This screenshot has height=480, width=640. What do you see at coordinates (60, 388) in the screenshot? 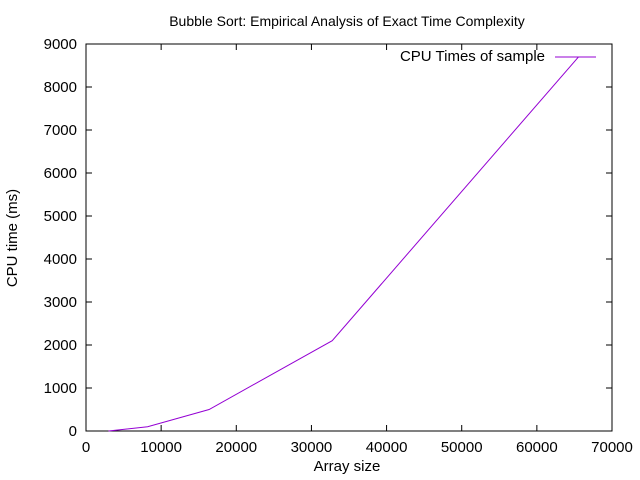
I see `y-tick-label: 1000` at bounding box center [60, 388].